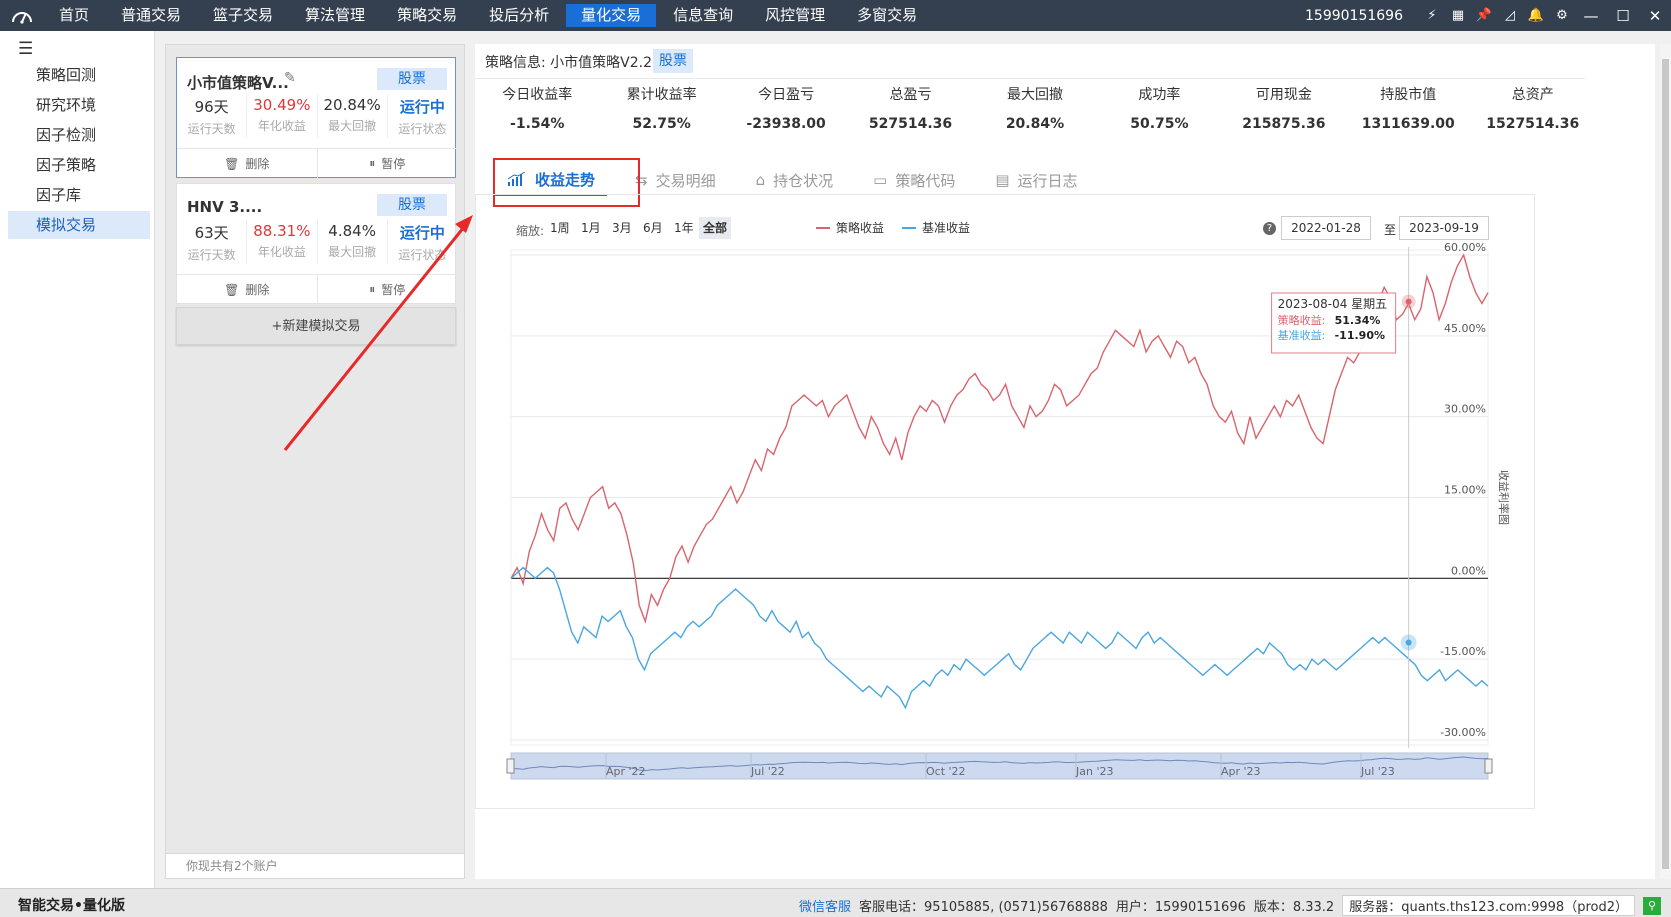 This screenshot has width=1671, height=917. I want to click on legend-benchmark: 基准收益, so click(936, 227).